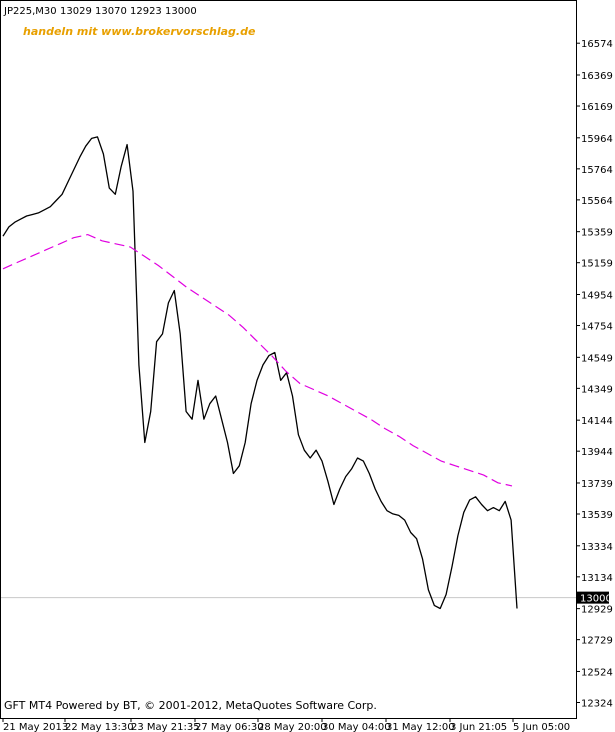 Image resolution: width=615 pixels, height=732 pixels. I want to click on y-tick-label: 14549, so click(597, 358).